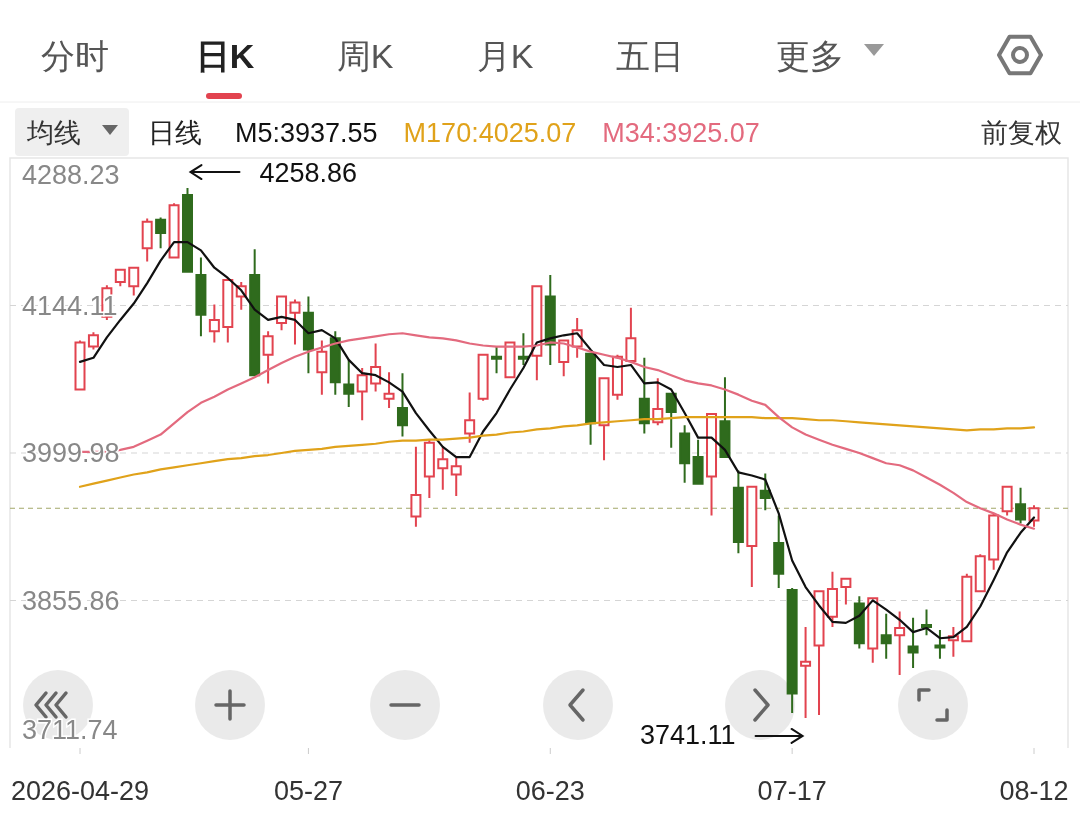  Describe the element at coordinates (365, 56) in the screenshot. I see `text: 周K` at that location.